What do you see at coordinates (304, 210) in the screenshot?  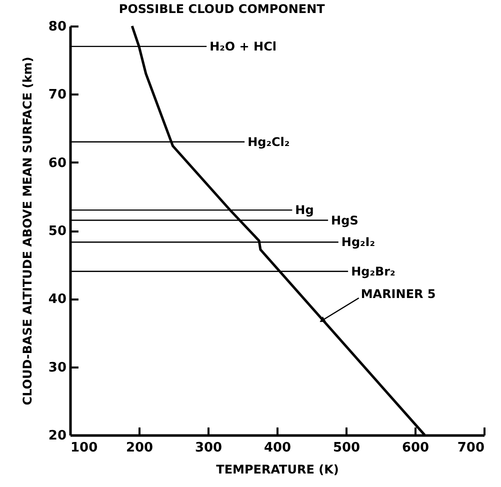 I see `annotation: Hg` at bounding box center [304, 210].